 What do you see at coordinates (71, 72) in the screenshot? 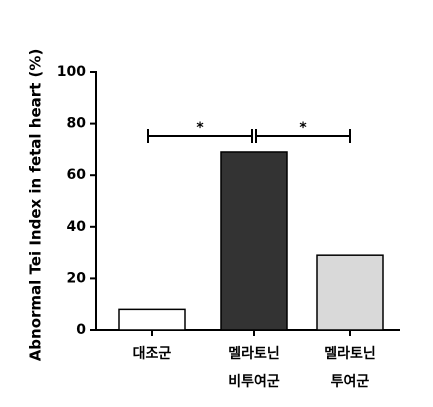
I see `y-tick-label: 100` at bounding box center [71, 72].